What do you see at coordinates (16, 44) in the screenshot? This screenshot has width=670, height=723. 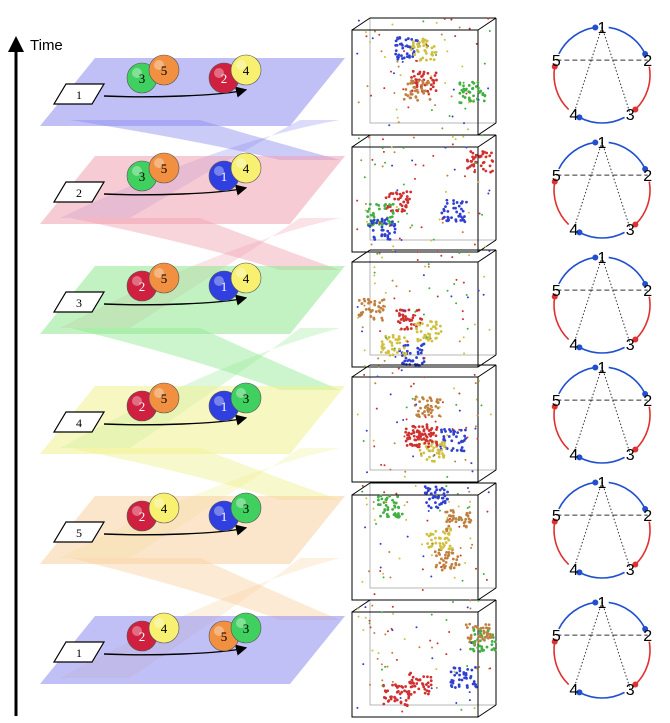 I see `time-axis-arrowhead` at bounding box center [16, 44].